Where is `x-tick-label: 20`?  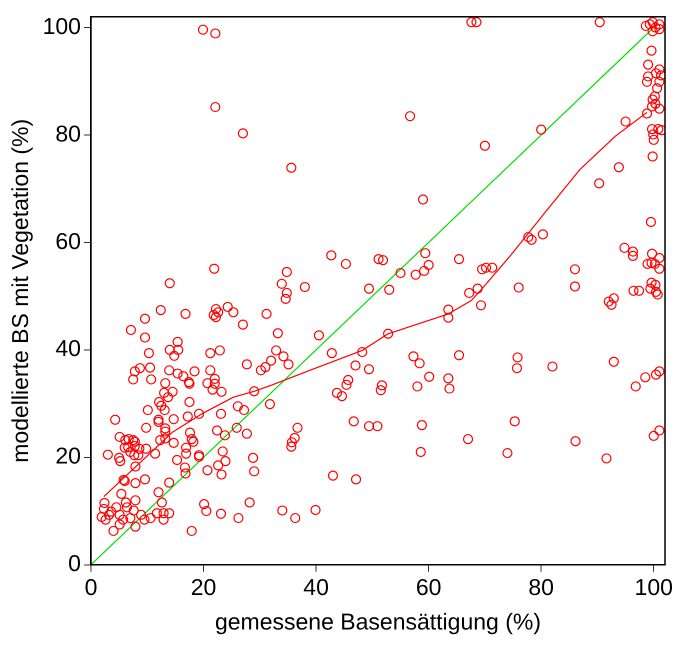
x-tick-label: 20 is located at coordinates (203, 587).